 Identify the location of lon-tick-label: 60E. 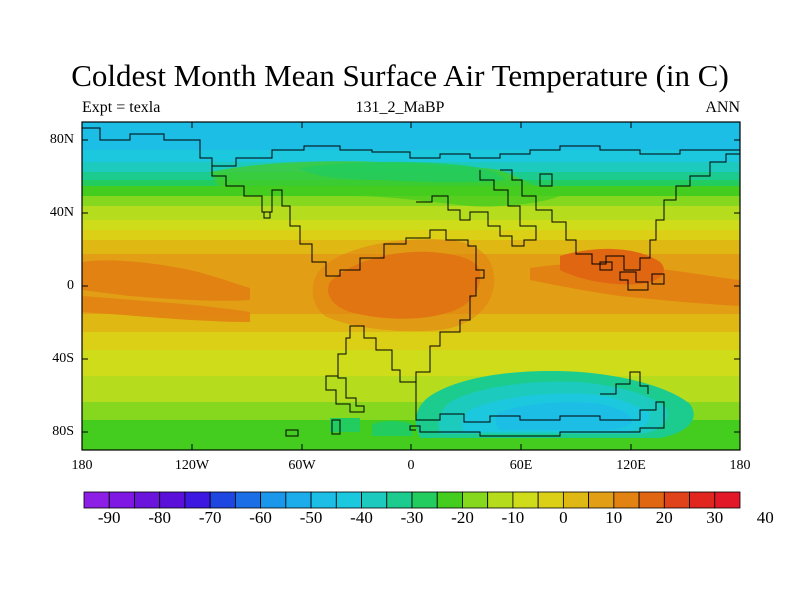
(521, 465).